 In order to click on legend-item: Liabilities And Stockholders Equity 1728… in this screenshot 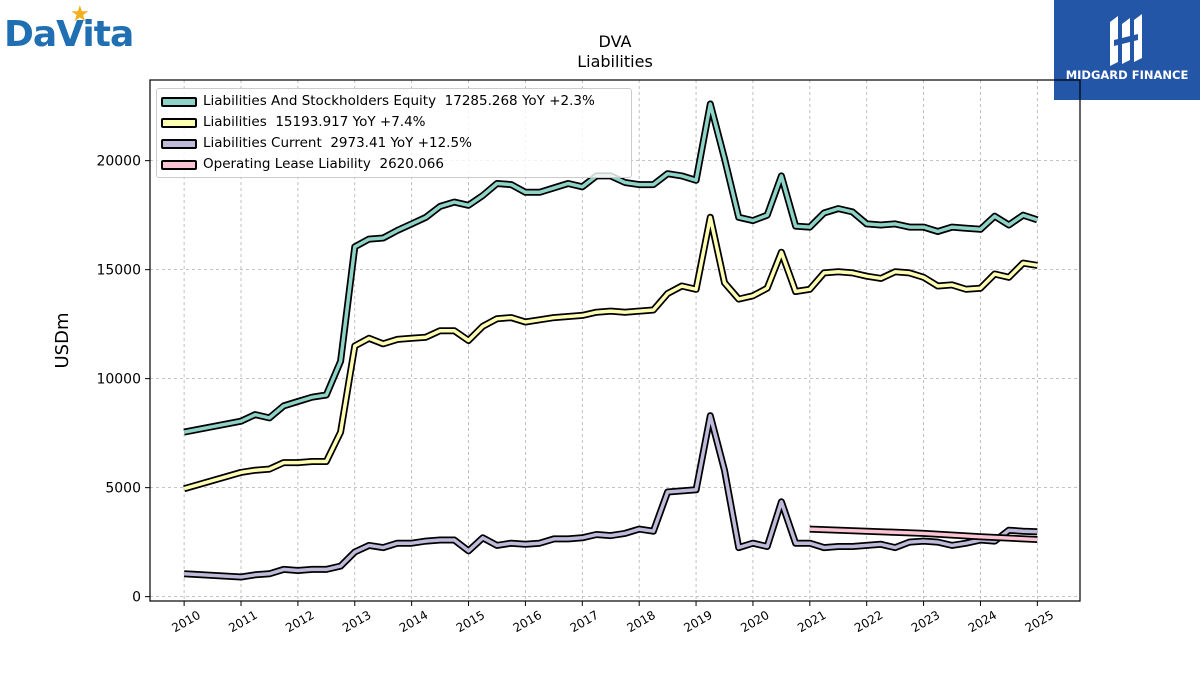, I will do `click(394, 101)`.